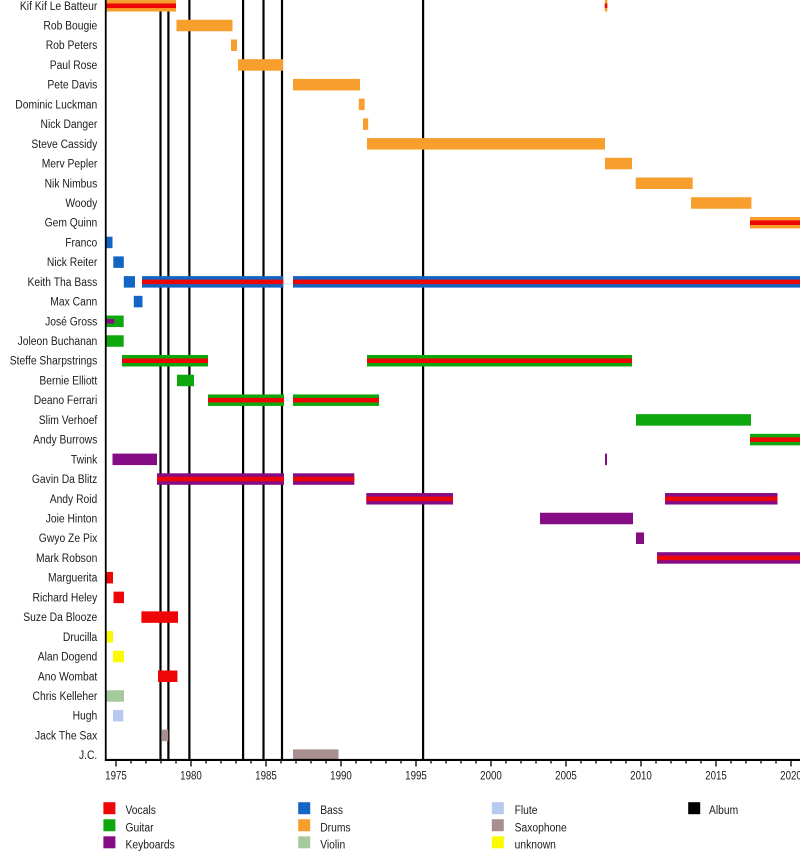 The height and width of the screenshot is (860, 800). Describe the element at coordinates (70, 27) in the screenshot. I see `svg-text: Rob Bougie` at that location.